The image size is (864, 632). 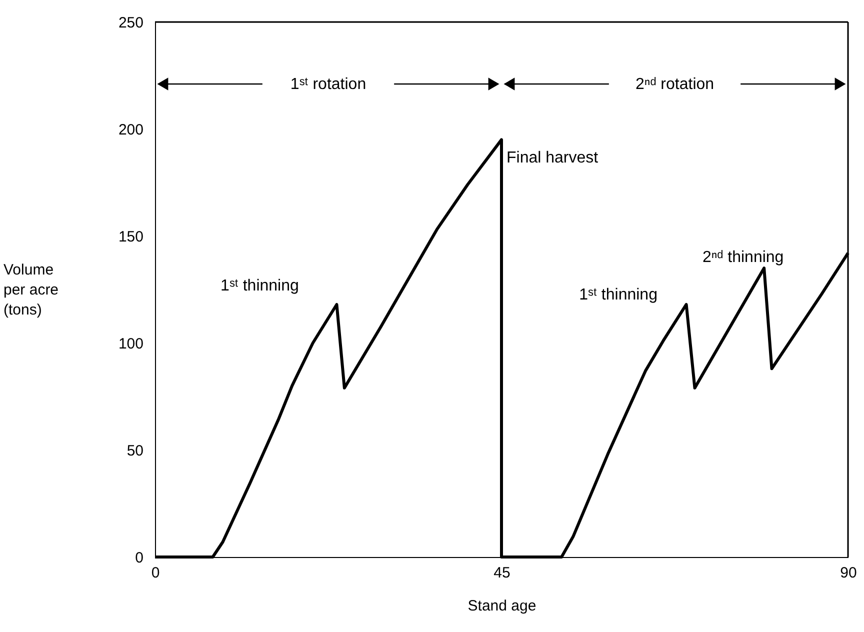 I want to click on y-tick-label: 250, so click(x=131, y=23).